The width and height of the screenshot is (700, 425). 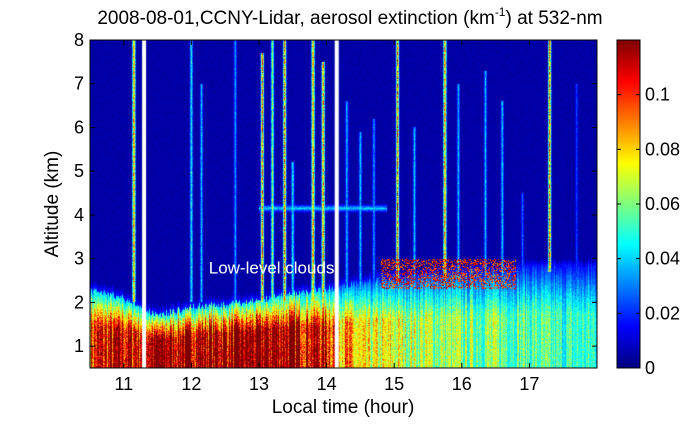 What do you see at coordinates (79, 127) in the screenshot?
I see `y-tick-label: 6` at bounding box center [79, 127].